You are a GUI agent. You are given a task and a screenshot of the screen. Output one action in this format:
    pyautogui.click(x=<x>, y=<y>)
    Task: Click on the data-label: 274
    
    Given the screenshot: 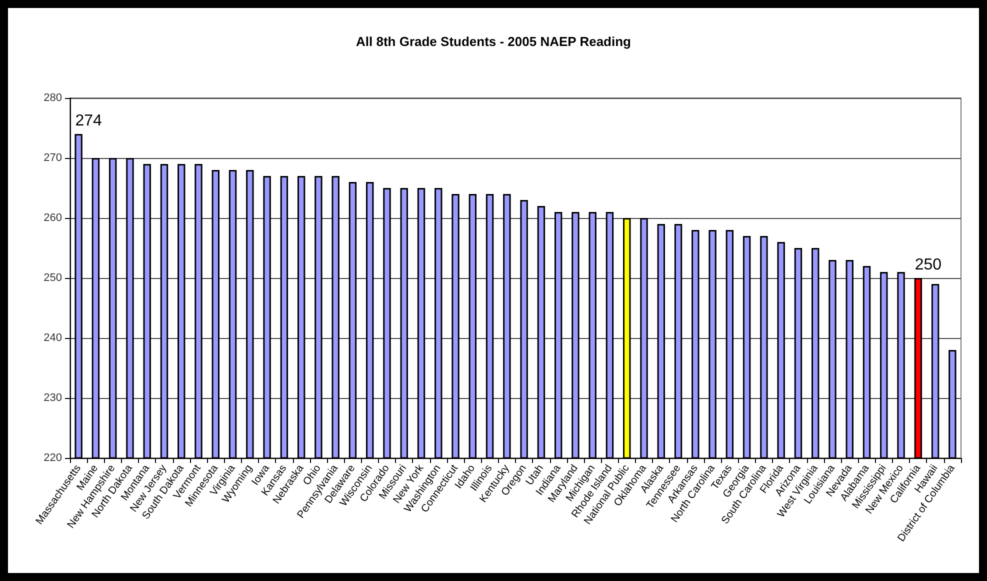 What is the action you would take?
    pyautogui.click(x=88, y=121)
    